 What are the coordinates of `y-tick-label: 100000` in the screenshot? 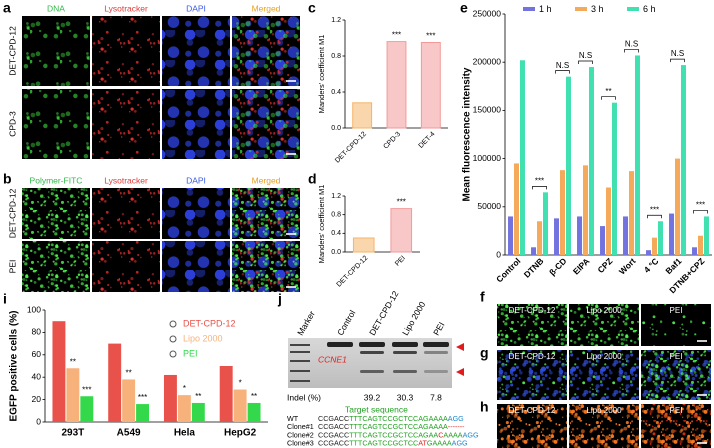 It's located at (487, 158).